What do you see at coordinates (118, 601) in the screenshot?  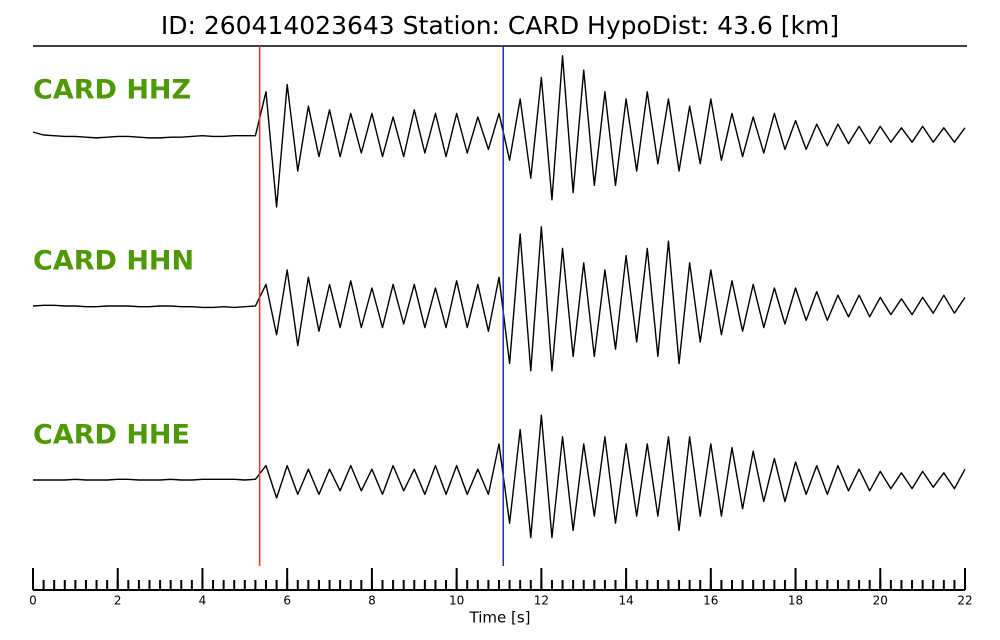 I see `x-tick-label: 2` at bounding box center [118, 601].